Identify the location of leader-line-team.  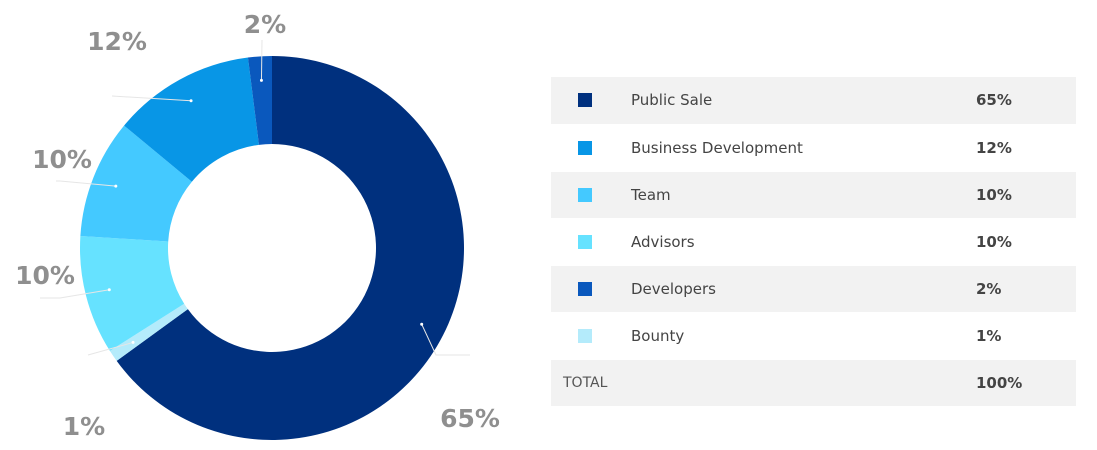
(86, 183).